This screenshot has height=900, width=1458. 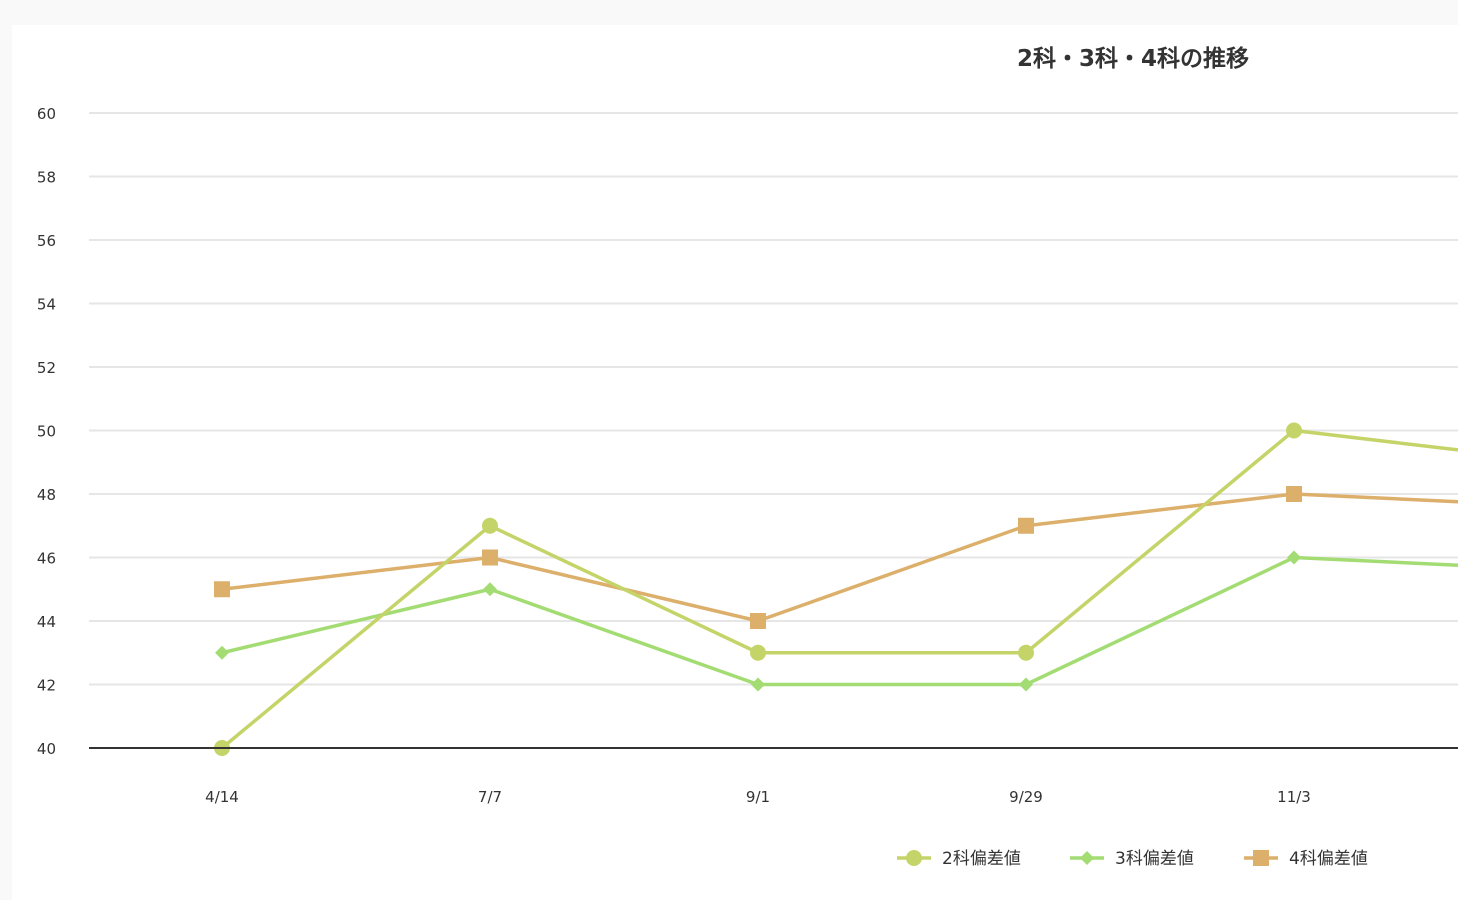 I want to click on x-tick-label-3: 9/29, so click(x=1026, y=797).